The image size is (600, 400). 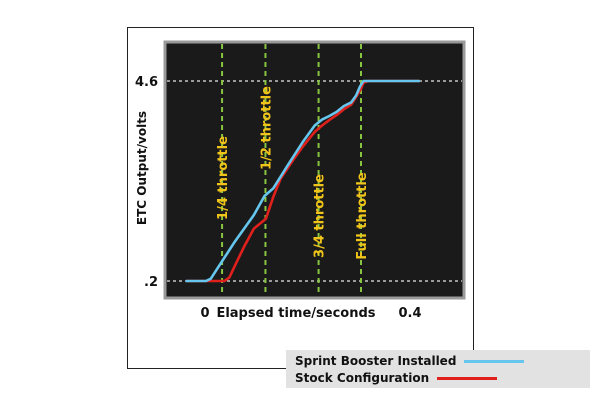 I want to click on y-tick-label-low: .2, so click(x=151, y=282).